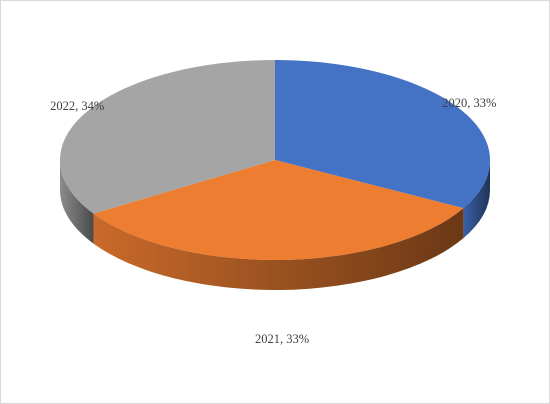 The width and height of the screenshot is (550, 404). Describe the element at coordinates (282, 339) in the screenshot. I see `data-label: 2021, 33%` at that location.